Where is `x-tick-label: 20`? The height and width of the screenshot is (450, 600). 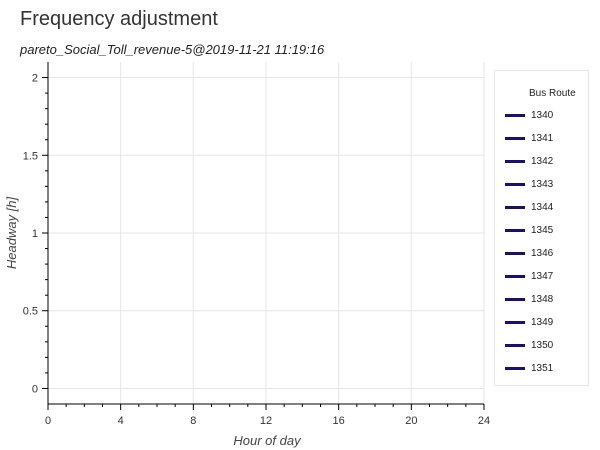 x-tick-label: 20 is located at coordinates (411, 421).